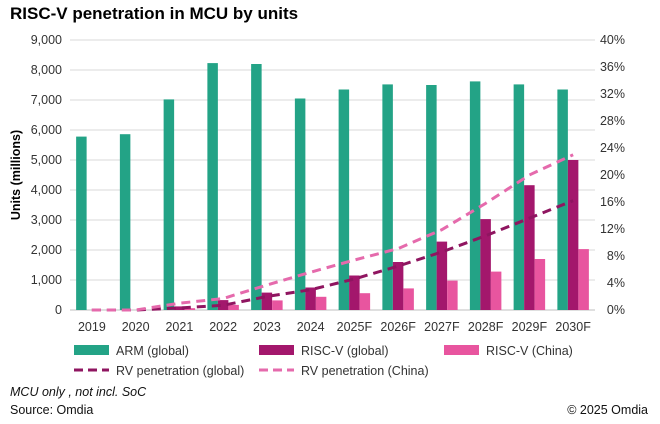  What do you see at coordinates (612, 121) in the screenshot?
I see `y2-tick-label: 28%` at bounding box center [612, 121].